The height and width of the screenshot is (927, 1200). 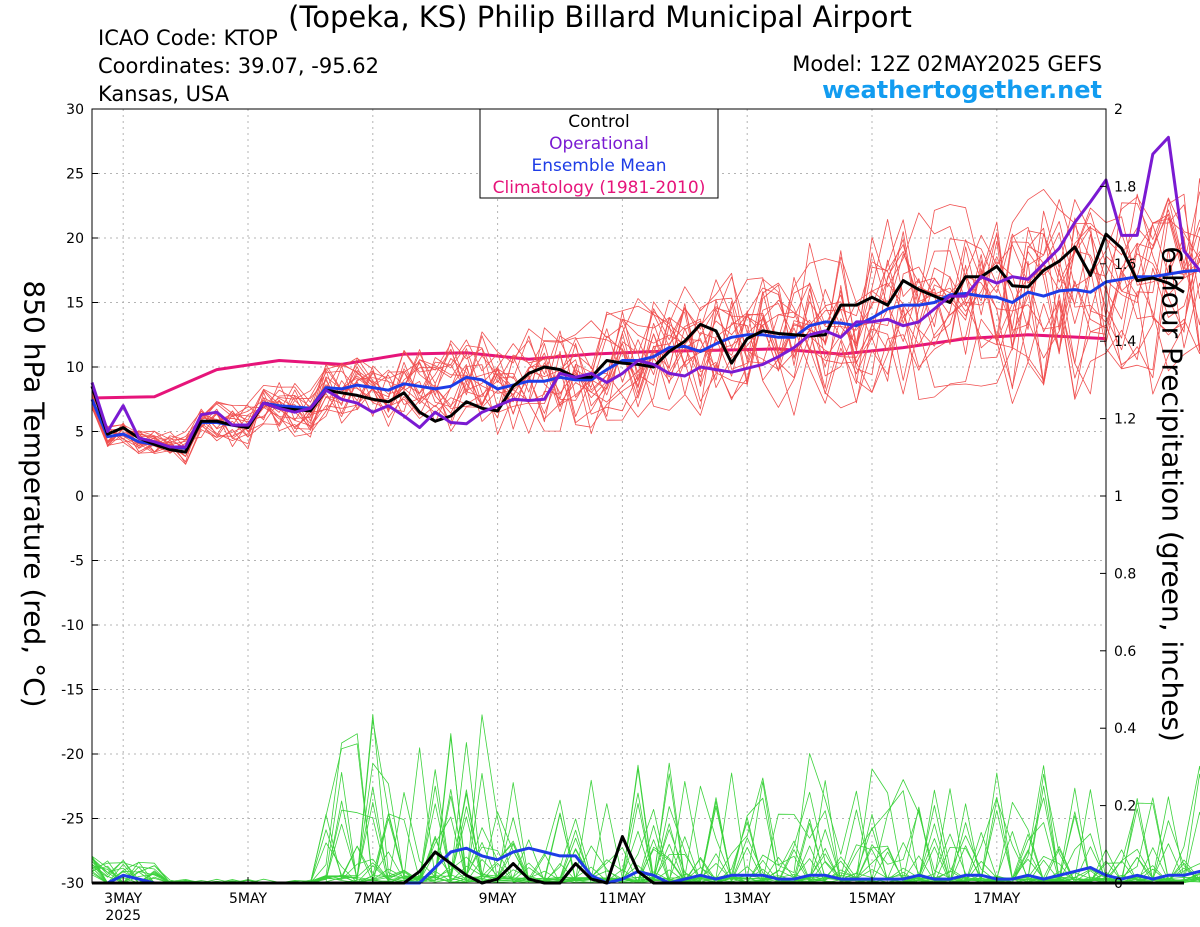 I want to click on legend-entry: Operational, so click(x=599, y=144).